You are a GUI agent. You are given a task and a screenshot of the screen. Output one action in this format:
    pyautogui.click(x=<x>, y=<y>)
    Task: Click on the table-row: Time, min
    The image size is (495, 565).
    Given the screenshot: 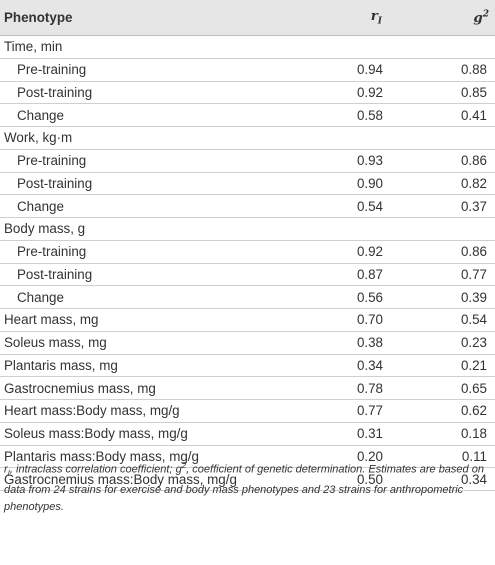 What is the action you would take?
    pyautogui.click(x=247, y=47)
    